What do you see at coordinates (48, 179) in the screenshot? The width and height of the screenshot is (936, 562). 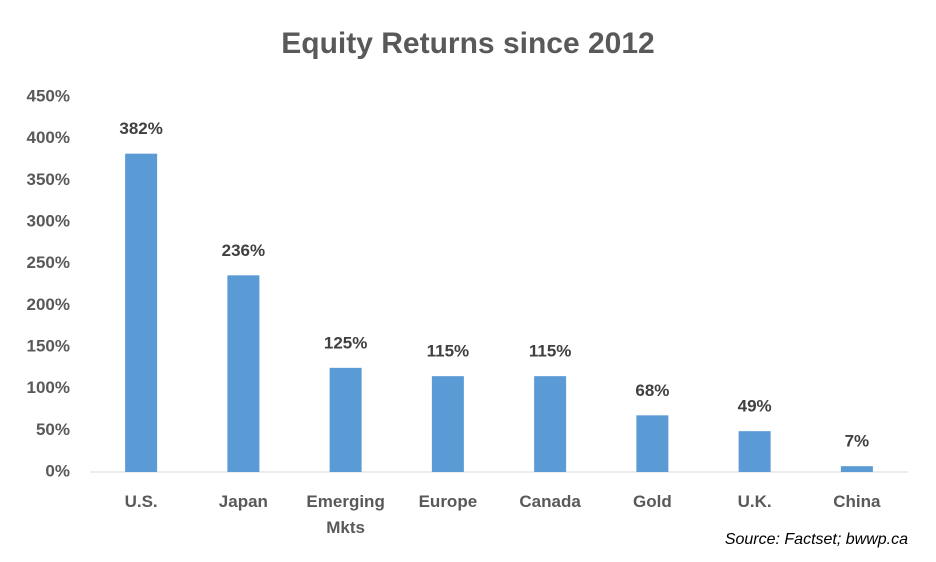 I see `y-tick-label: 350%` at bounding box center [48, 179].